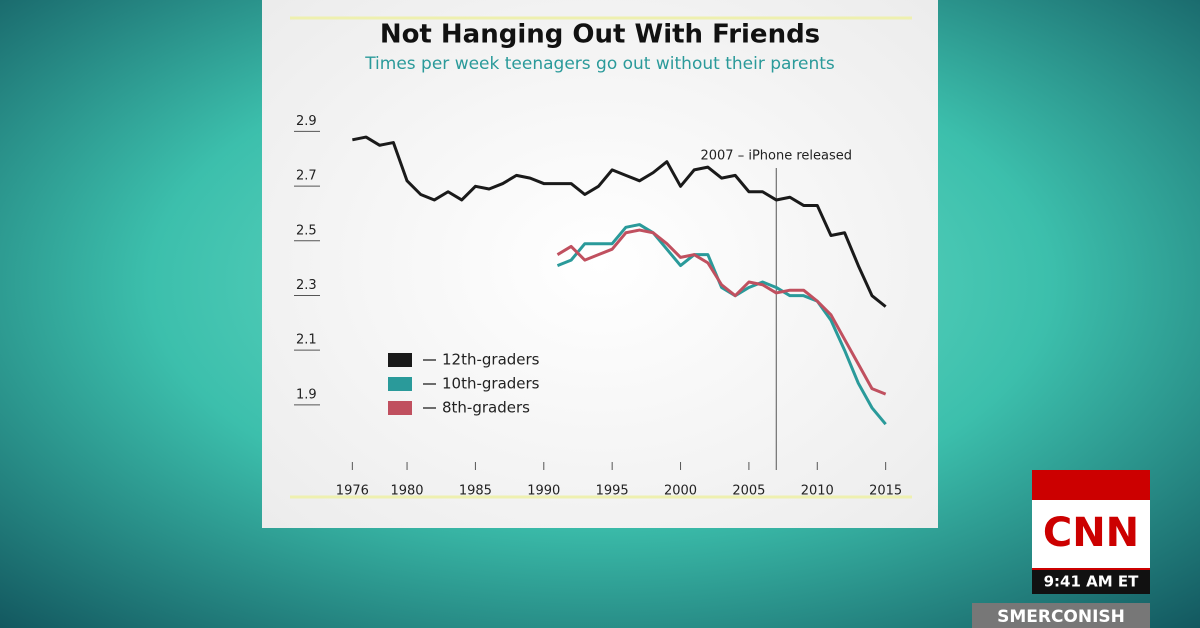 The width and height of the screenshot is (1200, 628). I want to click on x-tick-label: 1985, so click(475, 491).